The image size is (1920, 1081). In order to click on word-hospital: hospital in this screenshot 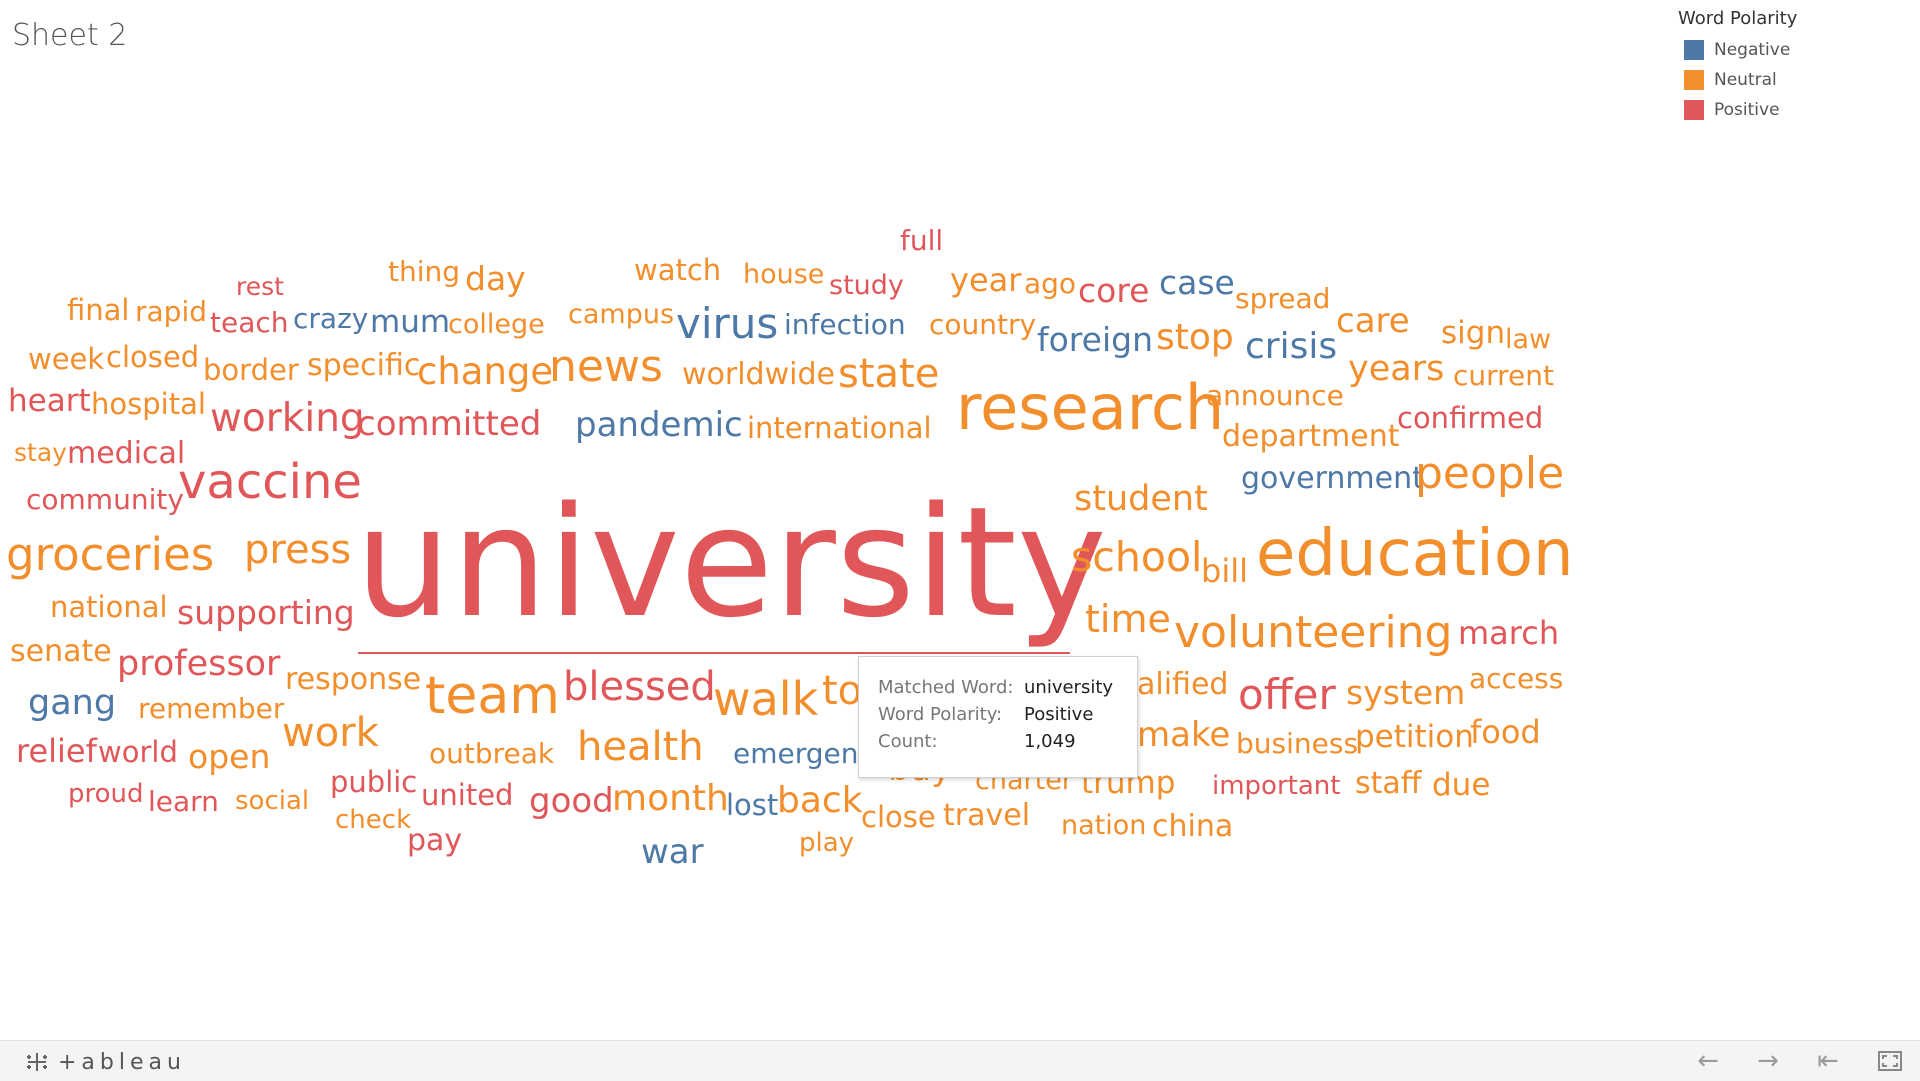, I will do `click(148, 404)`.